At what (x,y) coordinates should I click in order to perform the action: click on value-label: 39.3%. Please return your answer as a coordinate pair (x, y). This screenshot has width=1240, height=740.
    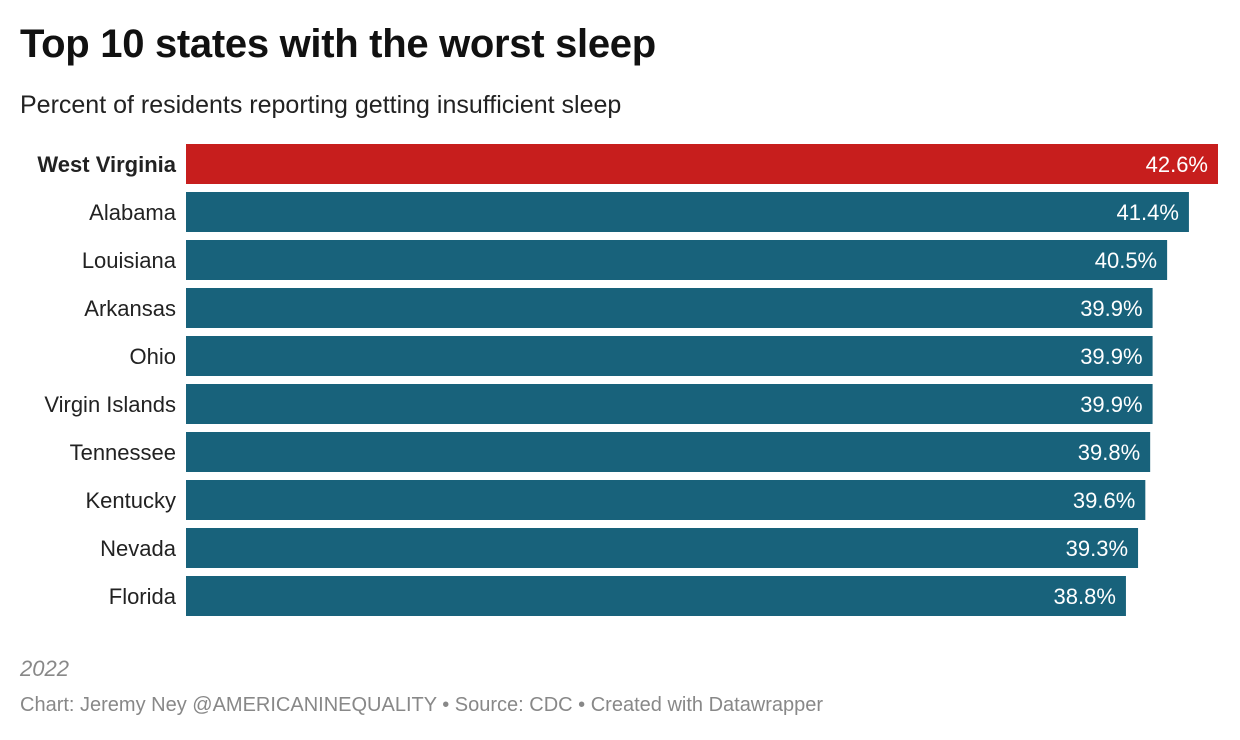
    Looking at the image, I should click on (1097, 548).